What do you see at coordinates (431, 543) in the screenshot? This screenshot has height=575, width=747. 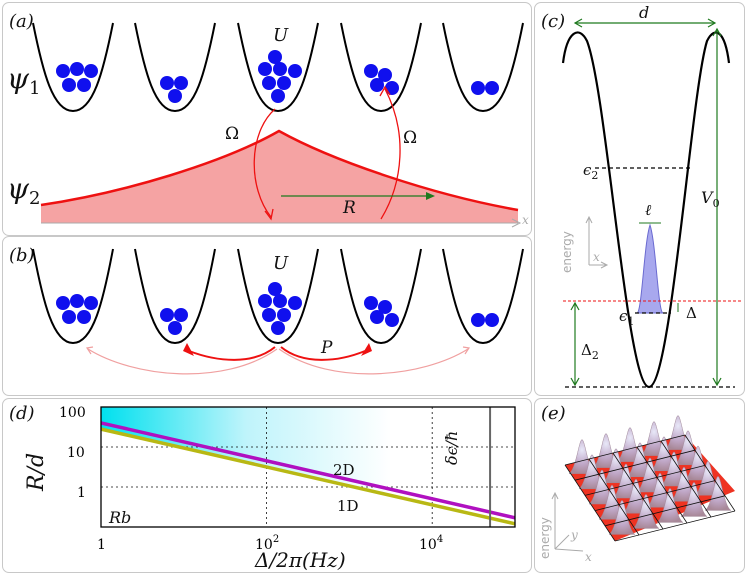 I see `xtick-10000: 10⁴` at bounding box center [431, 543].